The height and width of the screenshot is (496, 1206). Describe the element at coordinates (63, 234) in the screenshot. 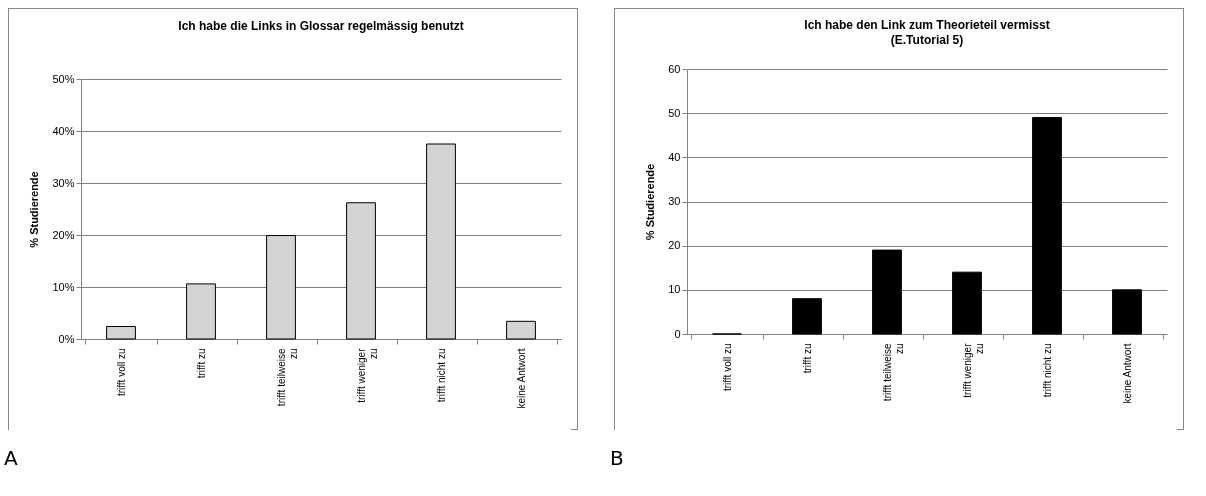

I see `y-tick-label: 20%` at that location.